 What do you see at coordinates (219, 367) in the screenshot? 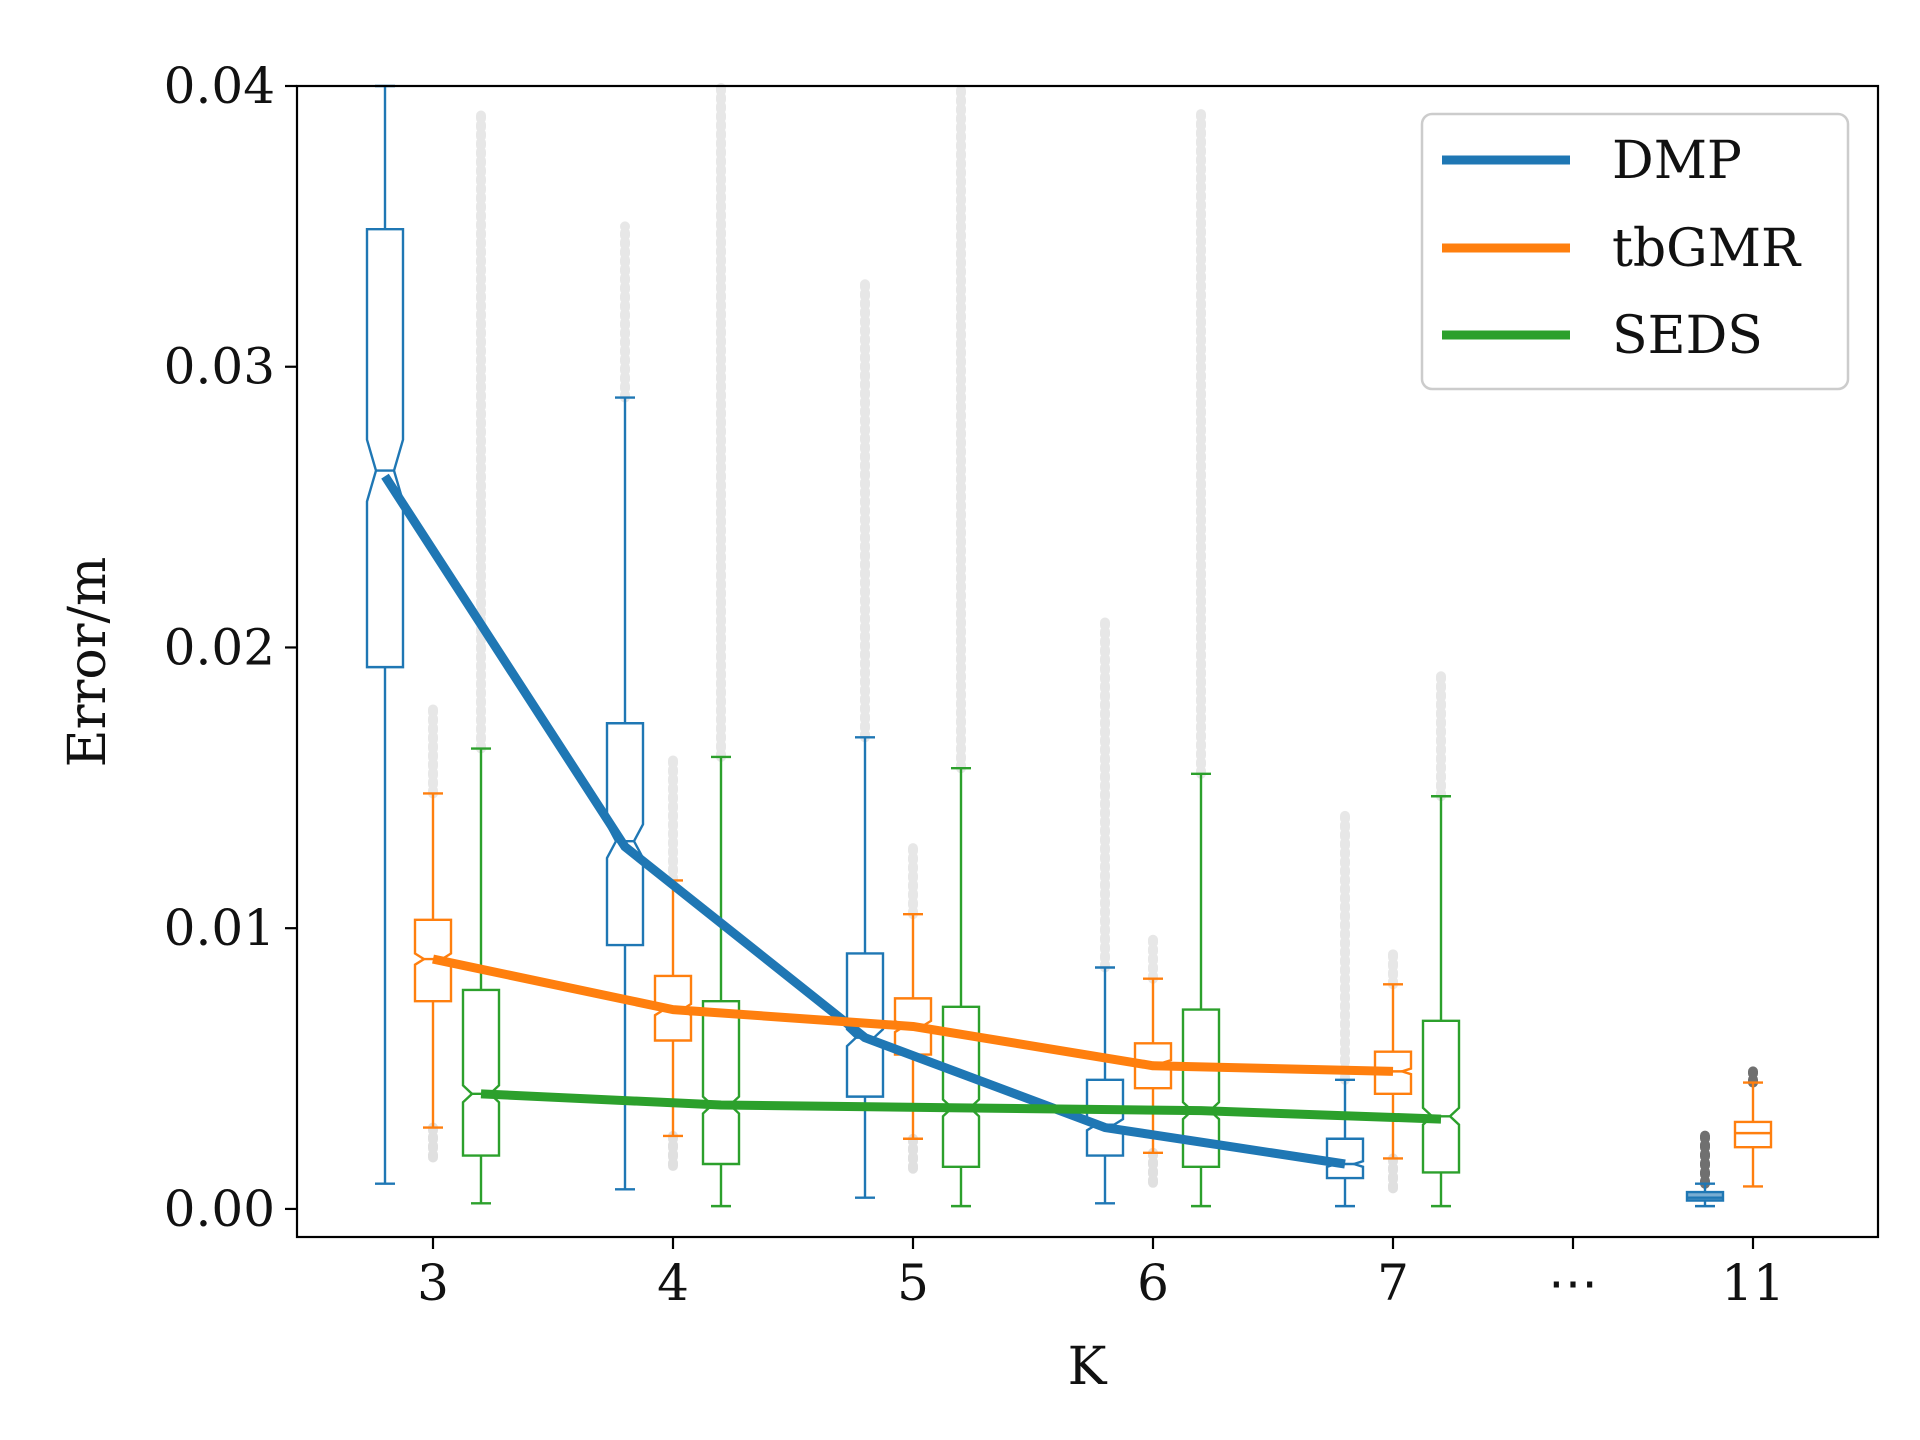
I see `y-tick-label: 0.03` at bounding box center [219, 367].